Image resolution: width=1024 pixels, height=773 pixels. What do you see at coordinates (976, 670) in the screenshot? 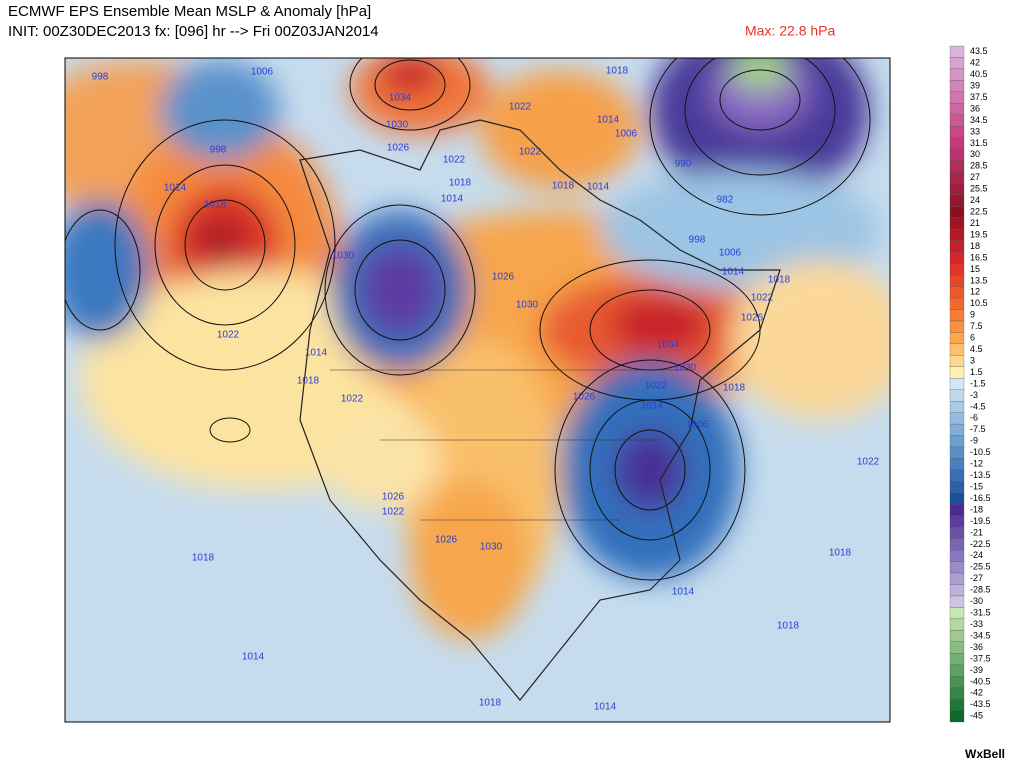
I see `colorbar-label: -39` at bounding box center [976, 670].